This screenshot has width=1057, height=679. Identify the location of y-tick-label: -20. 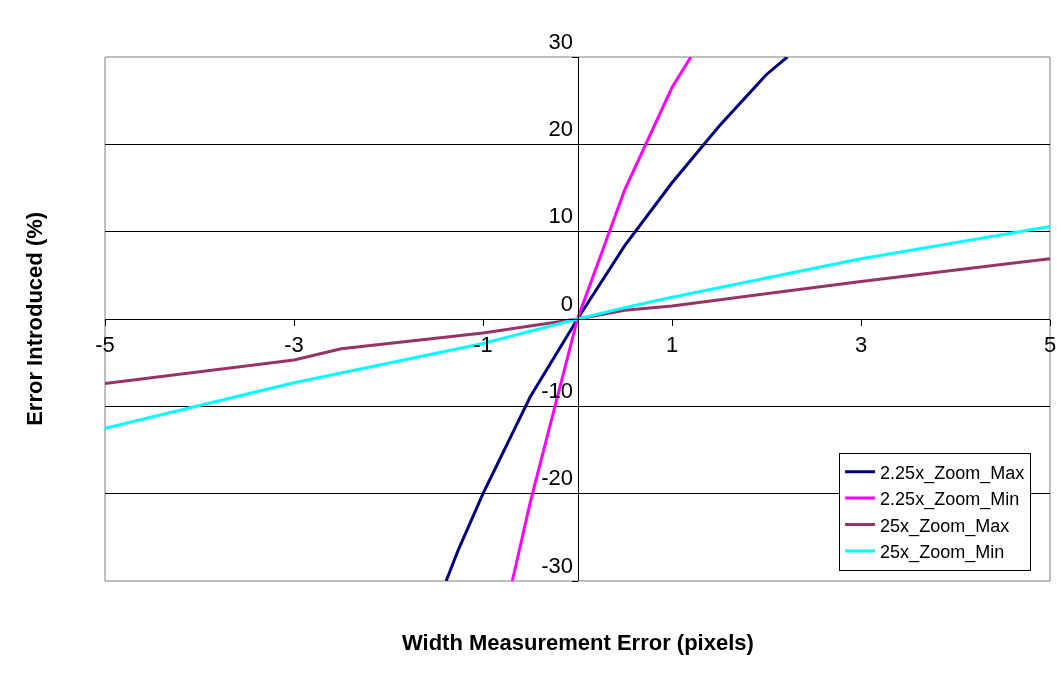
(557, 478).